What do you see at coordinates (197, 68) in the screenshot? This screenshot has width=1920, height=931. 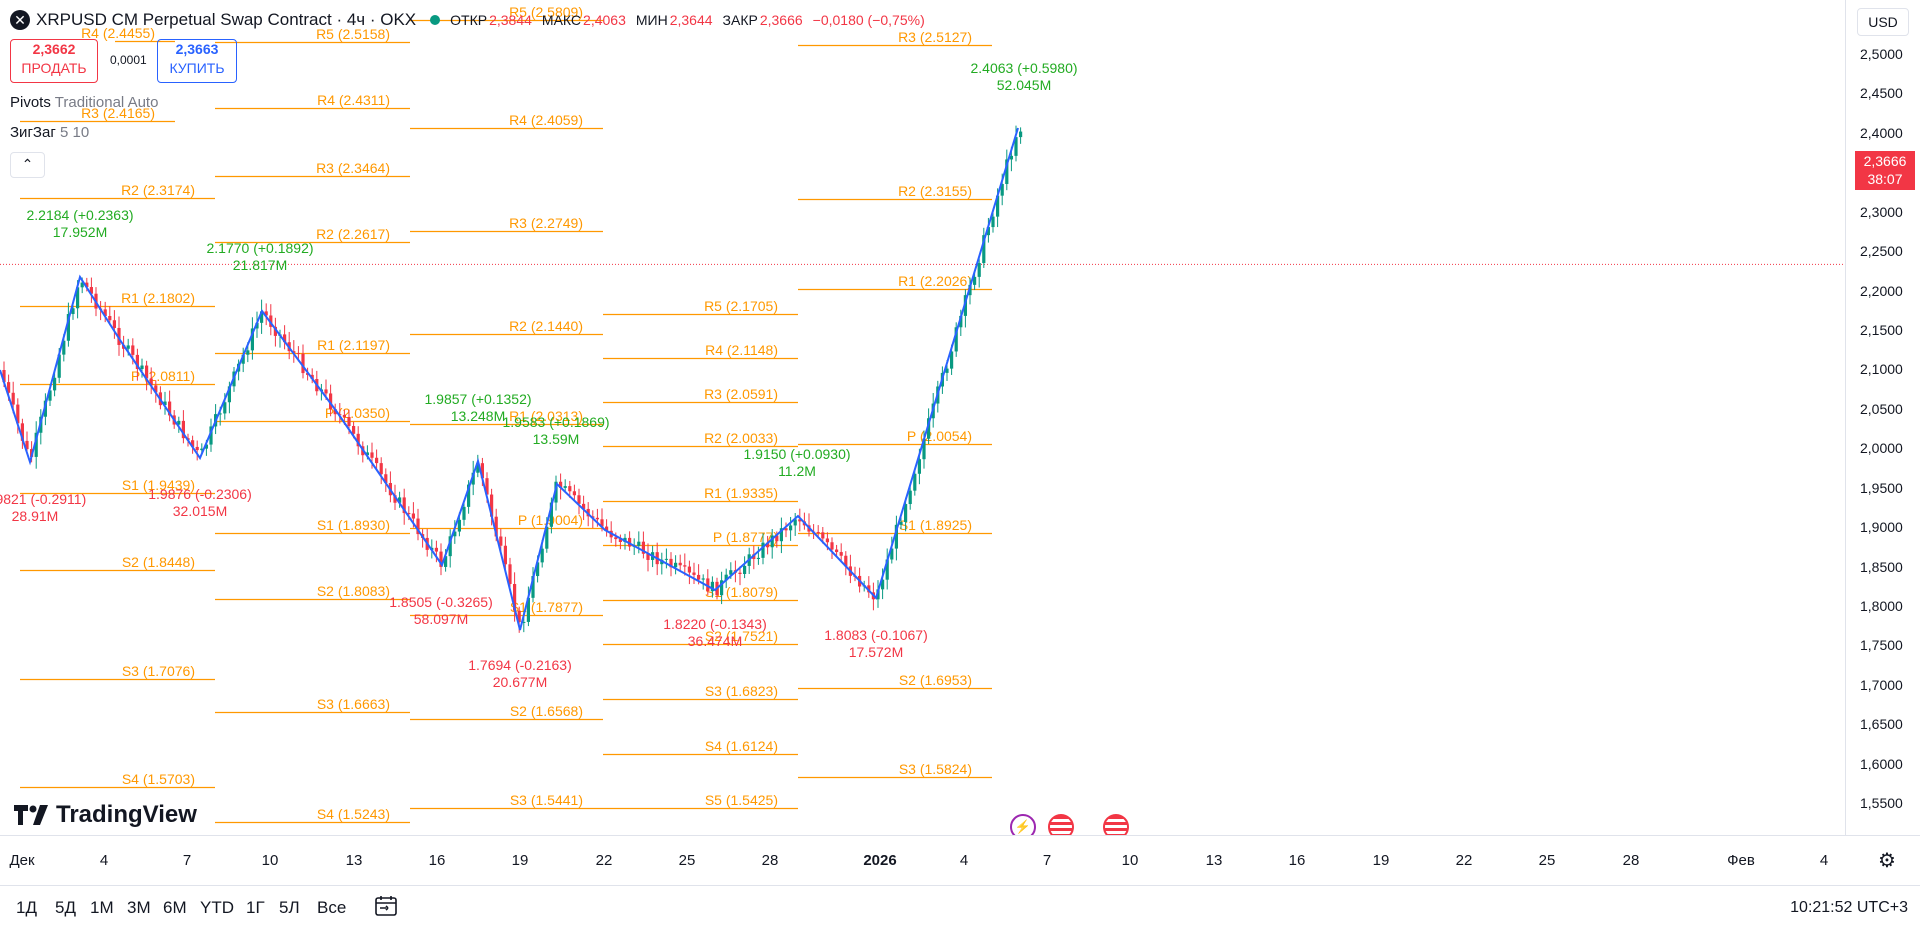 I see `buy-label: КУПИТЬ` at bounding box center [197, 68].